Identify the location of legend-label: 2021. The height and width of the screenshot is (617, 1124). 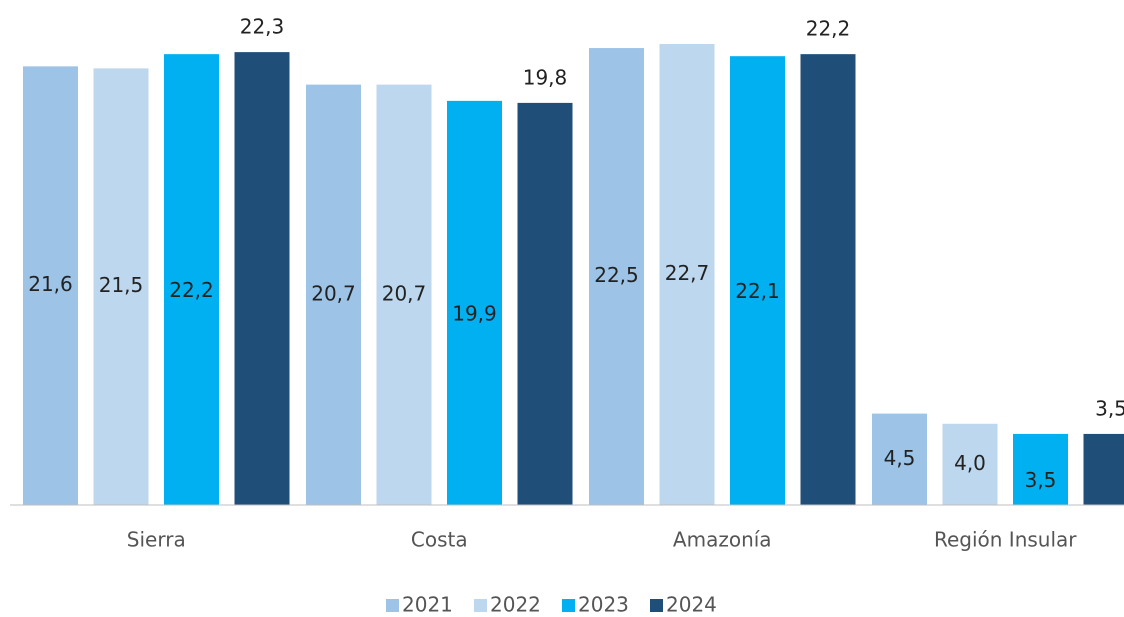
(427, 605).